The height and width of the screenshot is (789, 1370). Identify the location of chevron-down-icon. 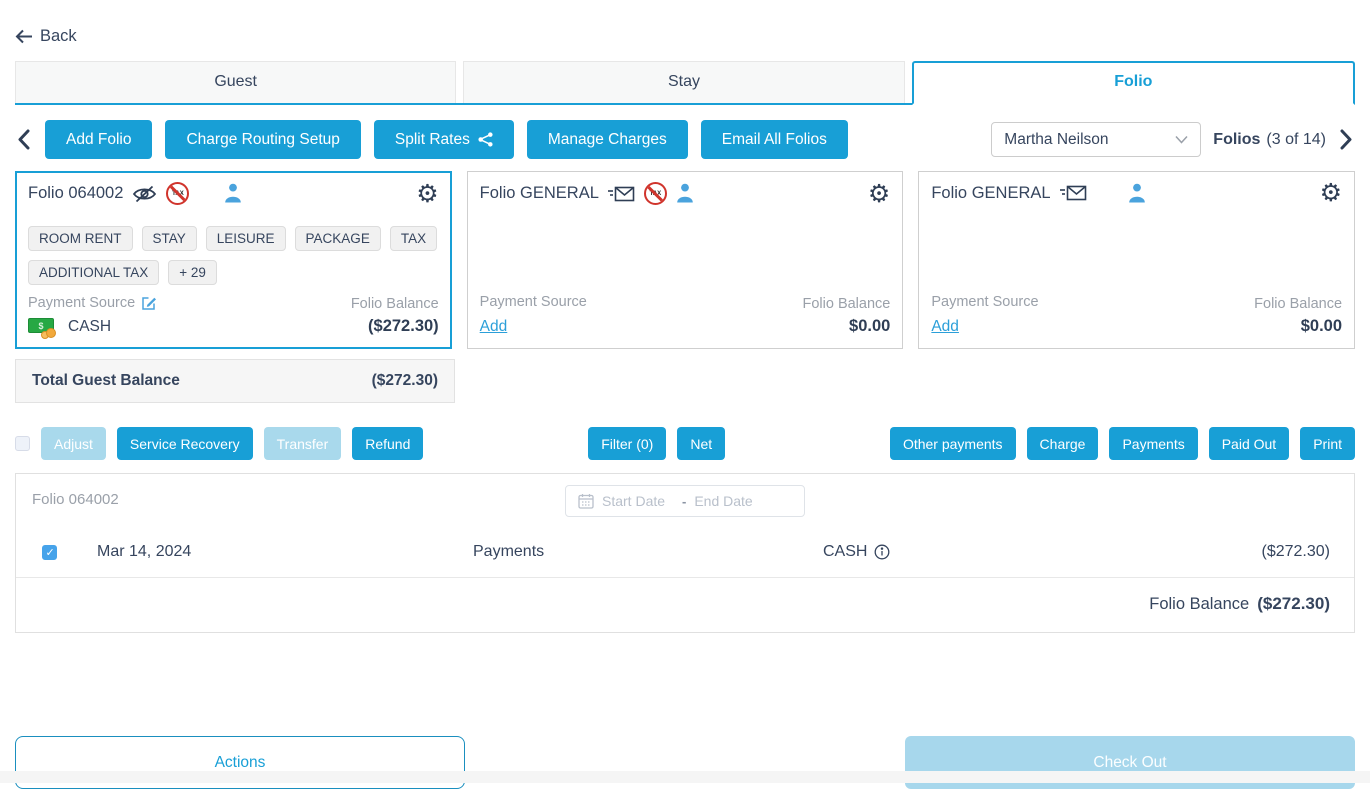
(1181, 139).